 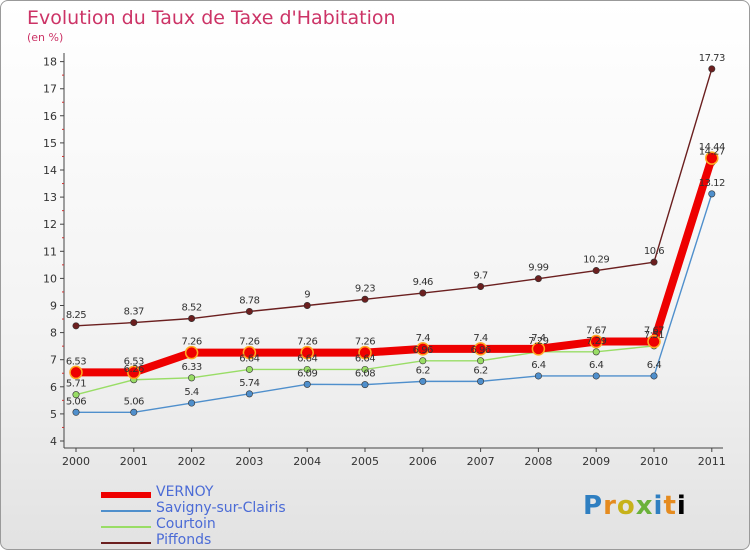 I want to click on x-tick-label: 2008, so click(x=538, y=461).